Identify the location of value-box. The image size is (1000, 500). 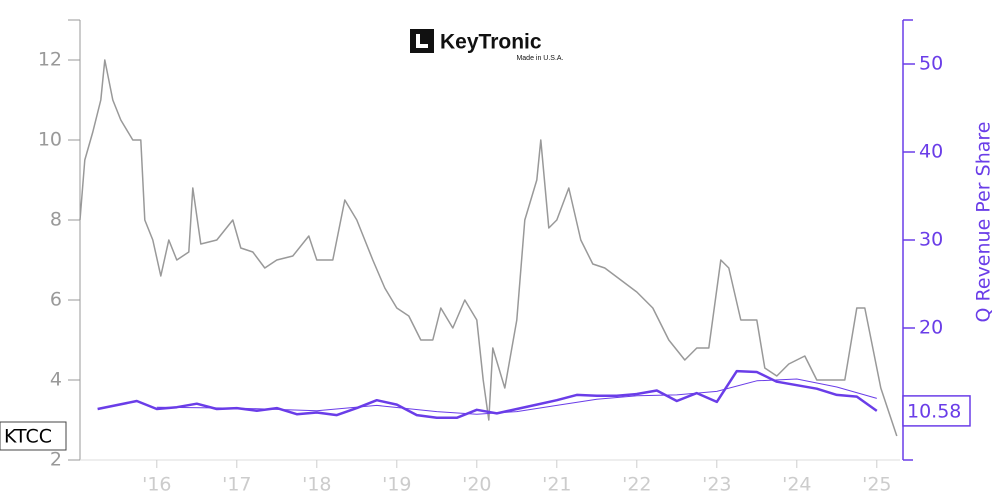
(936, 411).